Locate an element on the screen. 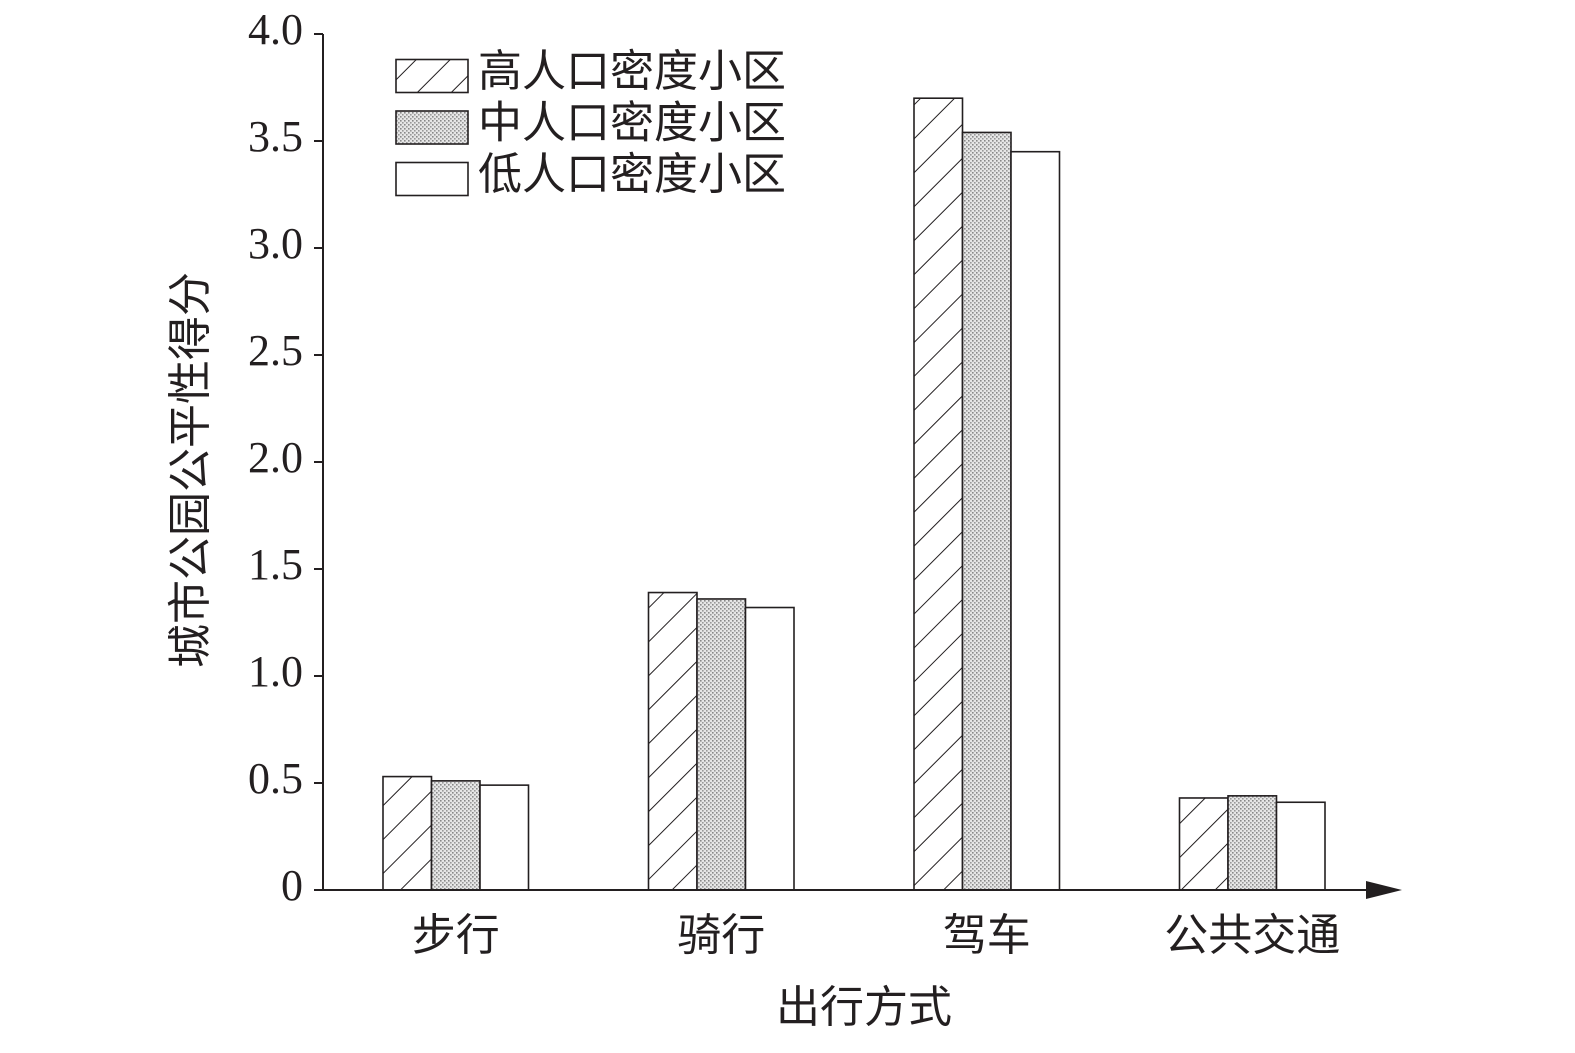 The height and width of the screenshot is (1053, 1575). legend-label: 高人口密度小区 is located at coordinates (632, 71).